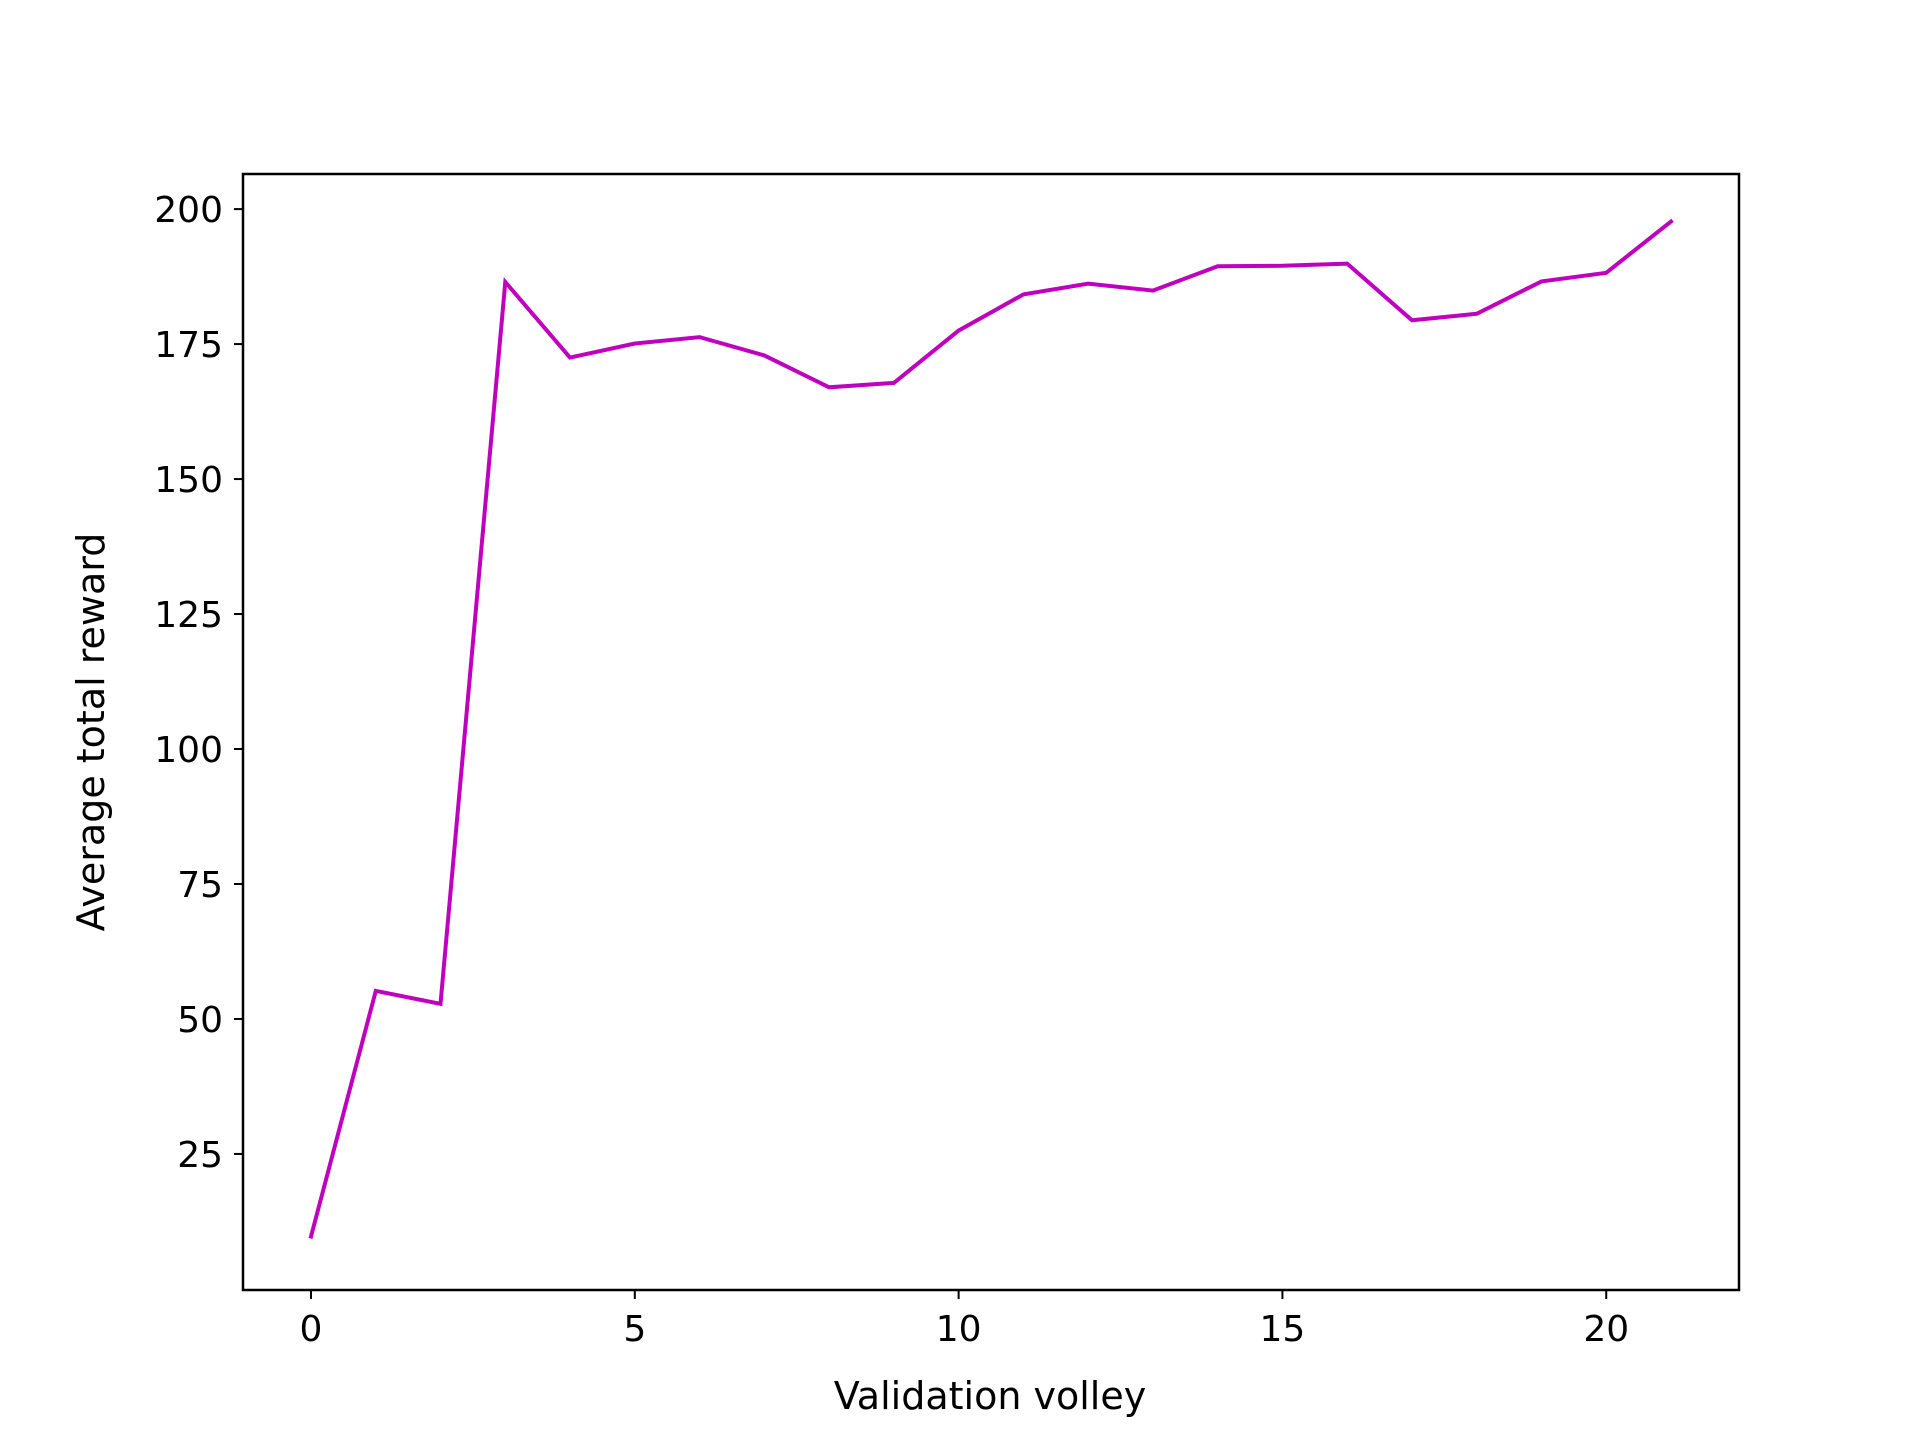  I want to click on y-axis-ticks: 25 50 75 100 125 150 175 200, so click(198, 683).